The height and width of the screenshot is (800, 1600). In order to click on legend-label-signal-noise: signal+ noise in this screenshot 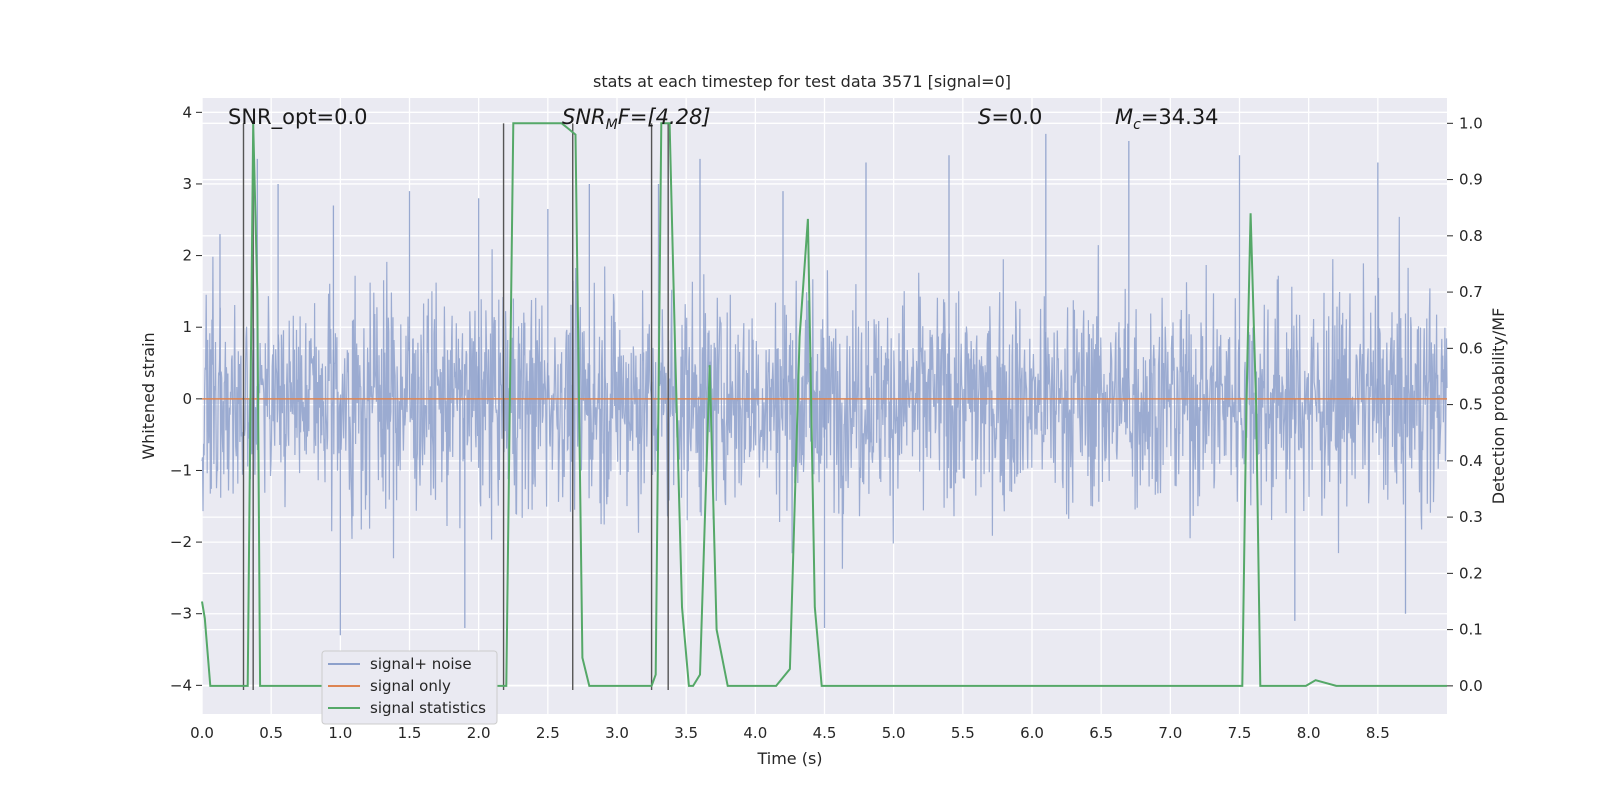, I will do `click(421, 664)`.